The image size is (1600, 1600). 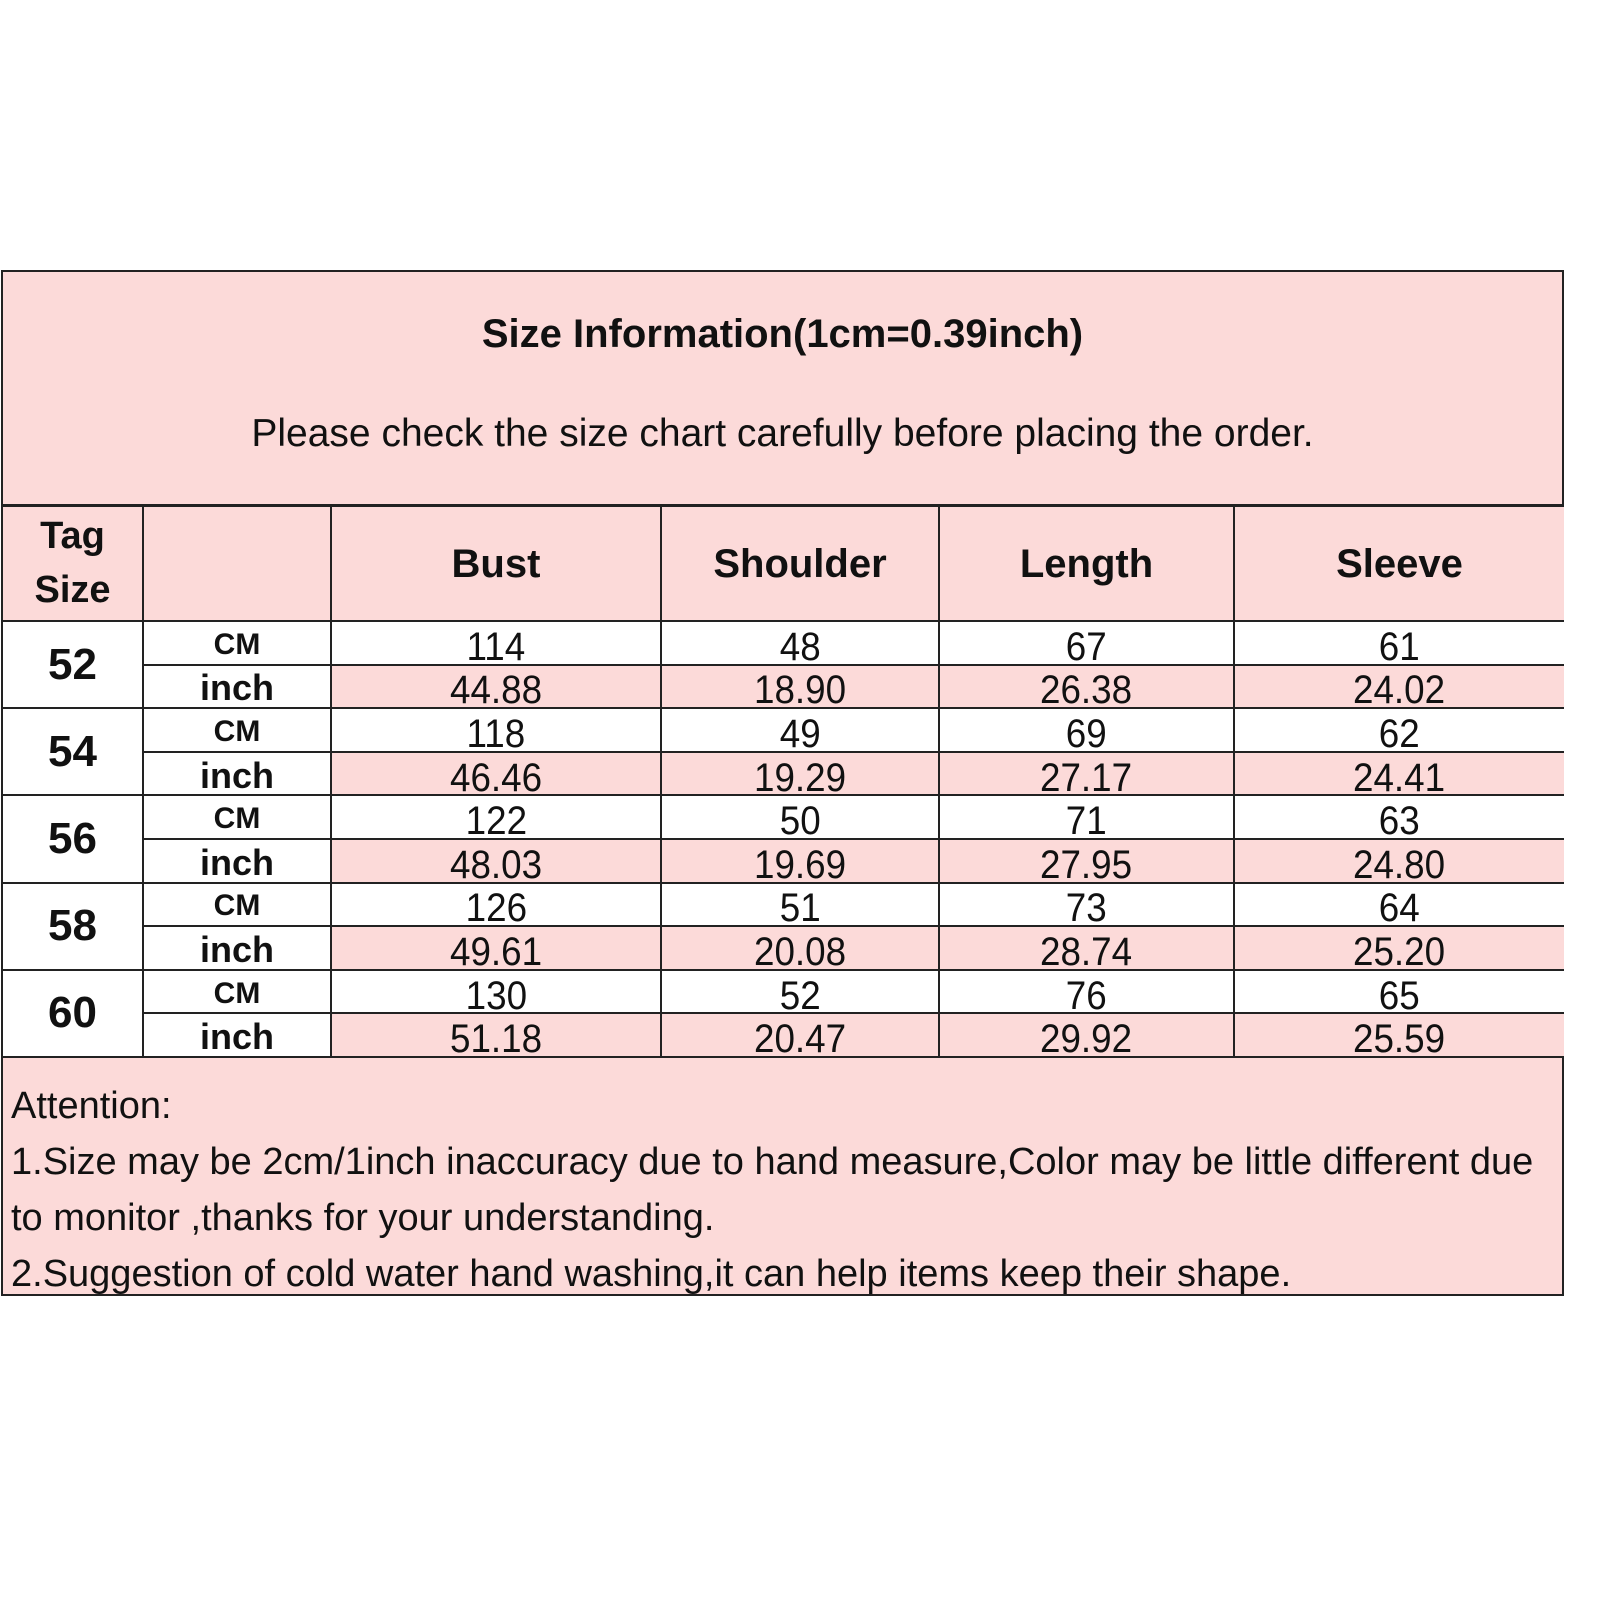 I want to click on column-header-unit, so click(x=237, y=563).